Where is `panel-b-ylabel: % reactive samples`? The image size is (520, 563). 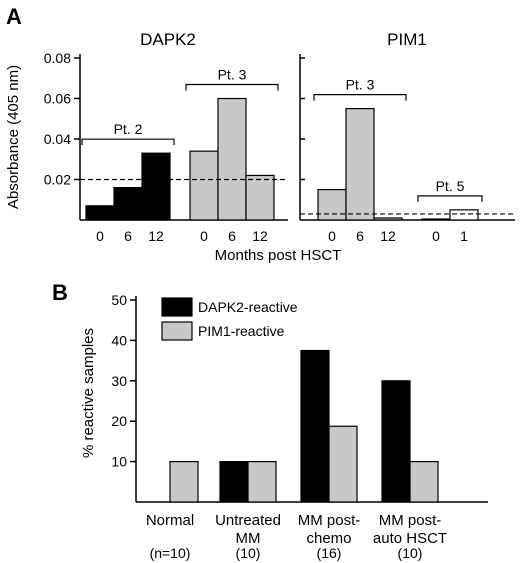
panel-b-ylabel: % reactive samples is located at coordinates (88, 393).